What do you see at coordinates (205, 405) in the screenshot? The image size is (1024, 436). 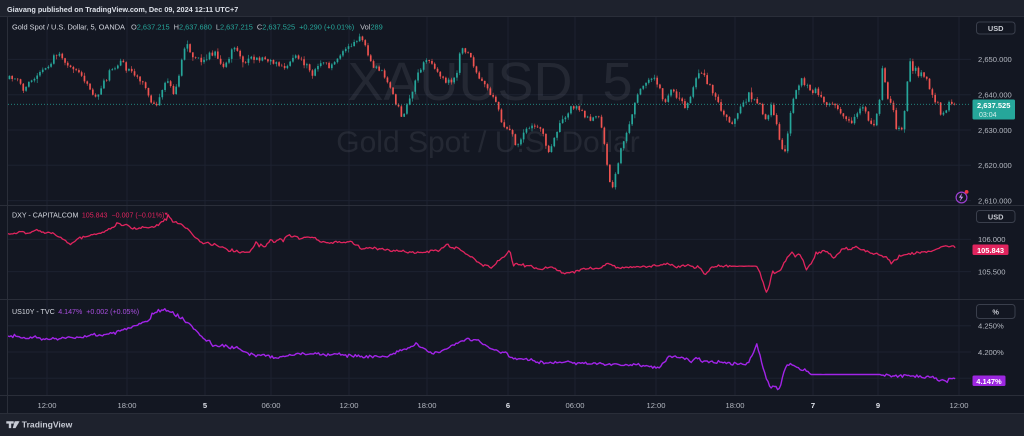 I see `svg-text: 5` at bounding box center [205, 405].